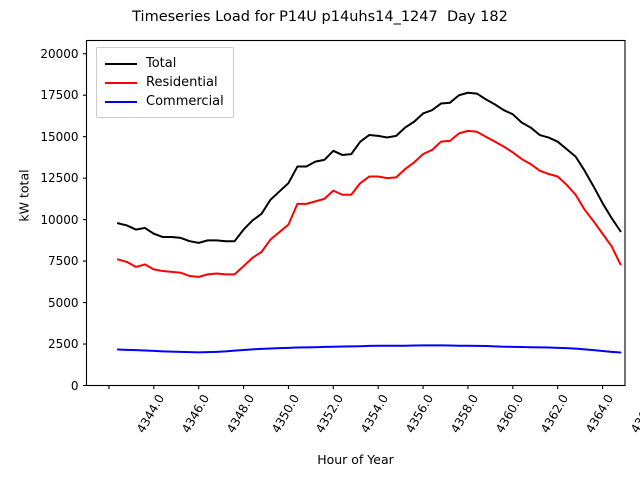 This screenshot has width=640, height=480. Describe the element at coordinates (59, 178) in the screenshot. I see `y-tick-label: 12500` at that location.